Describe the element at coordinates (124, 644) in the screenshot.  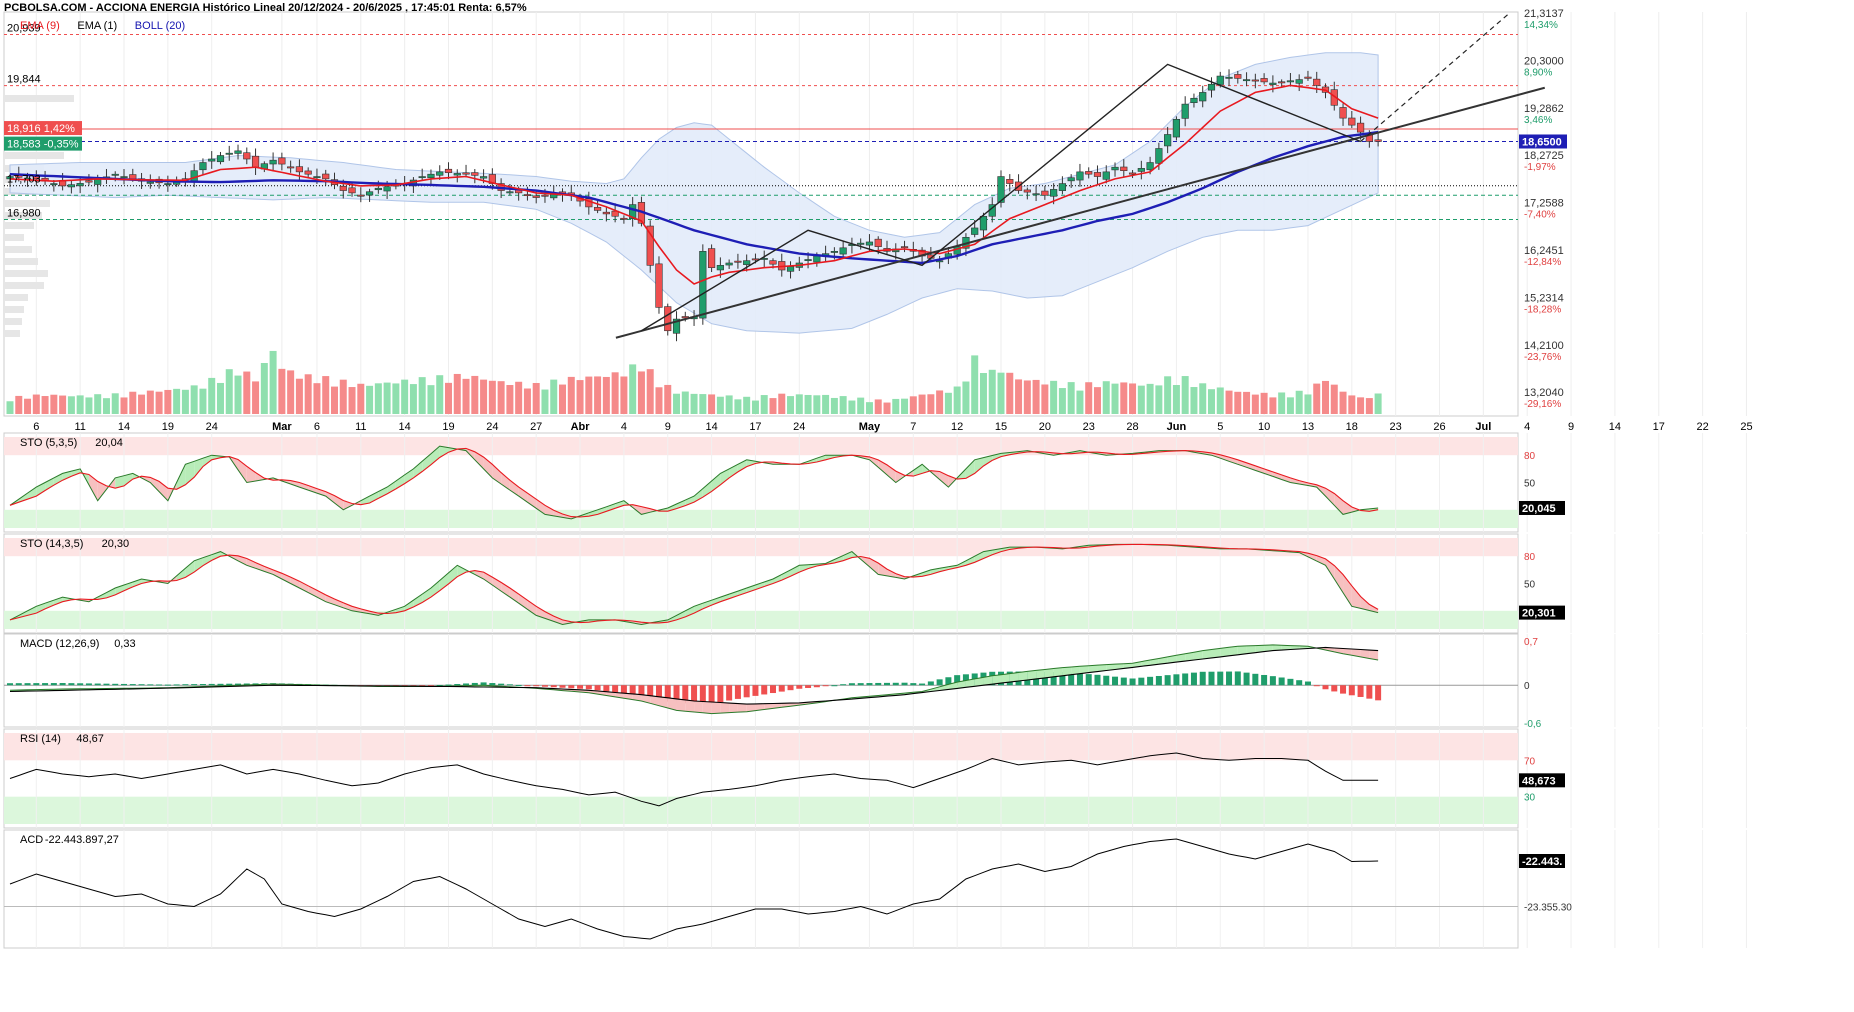
I see `panel-value: 0,33` at that location.